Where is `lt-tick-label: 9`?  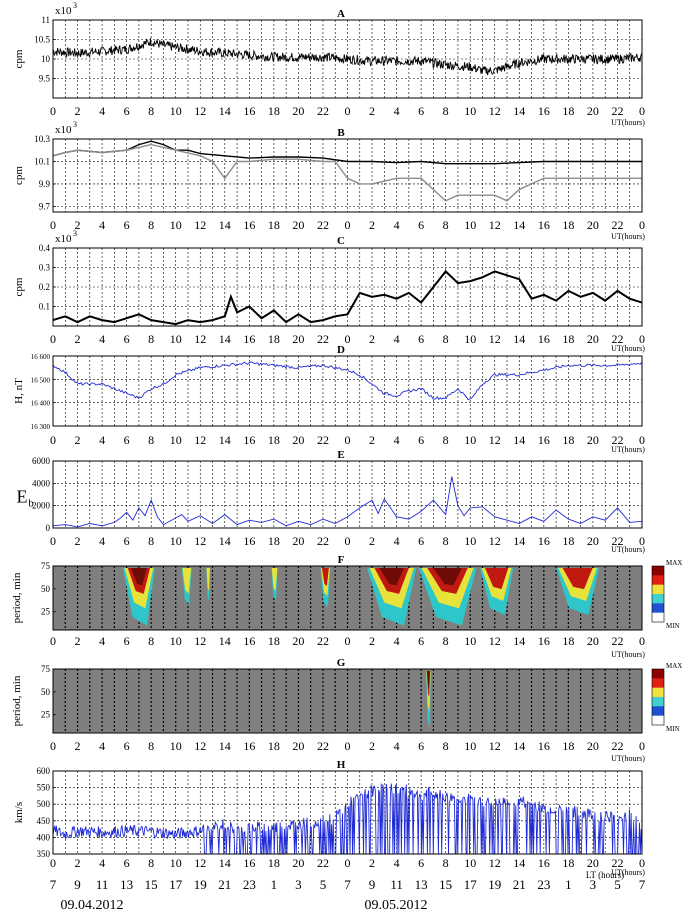 lt-tick-label: 9 is located at coordinates (77, 884).